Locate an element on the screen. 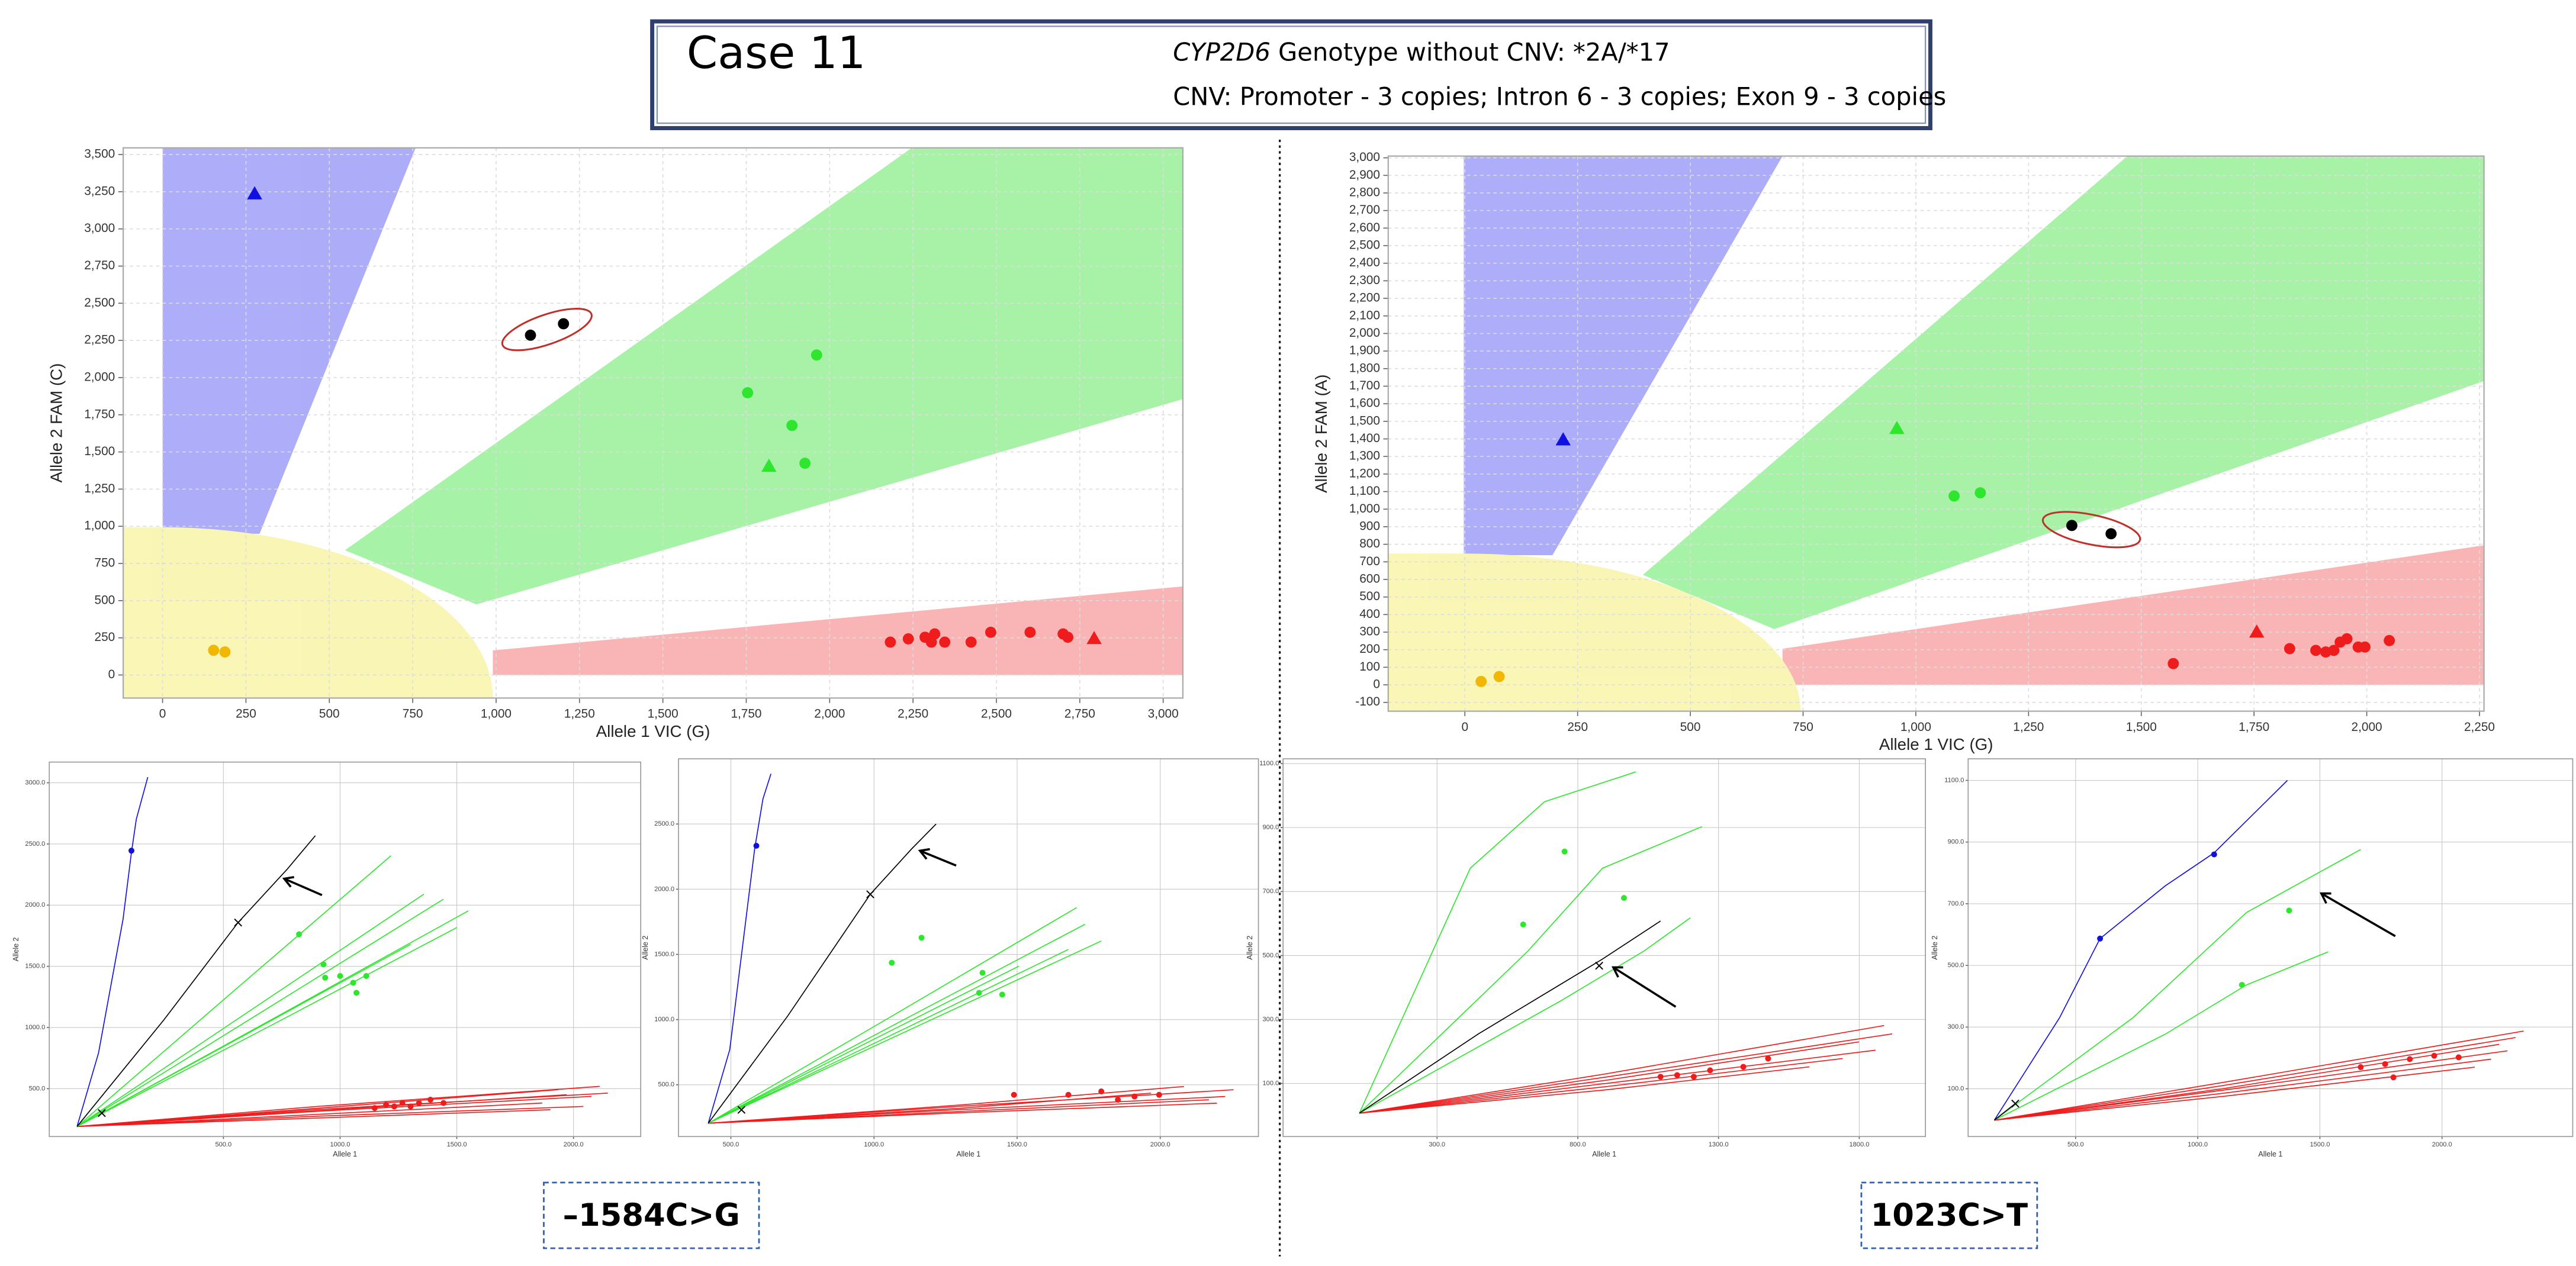 This screenshot has width=2576, height=1266. y-tick-label: 1,100 is located at coordinates (1364, 491).